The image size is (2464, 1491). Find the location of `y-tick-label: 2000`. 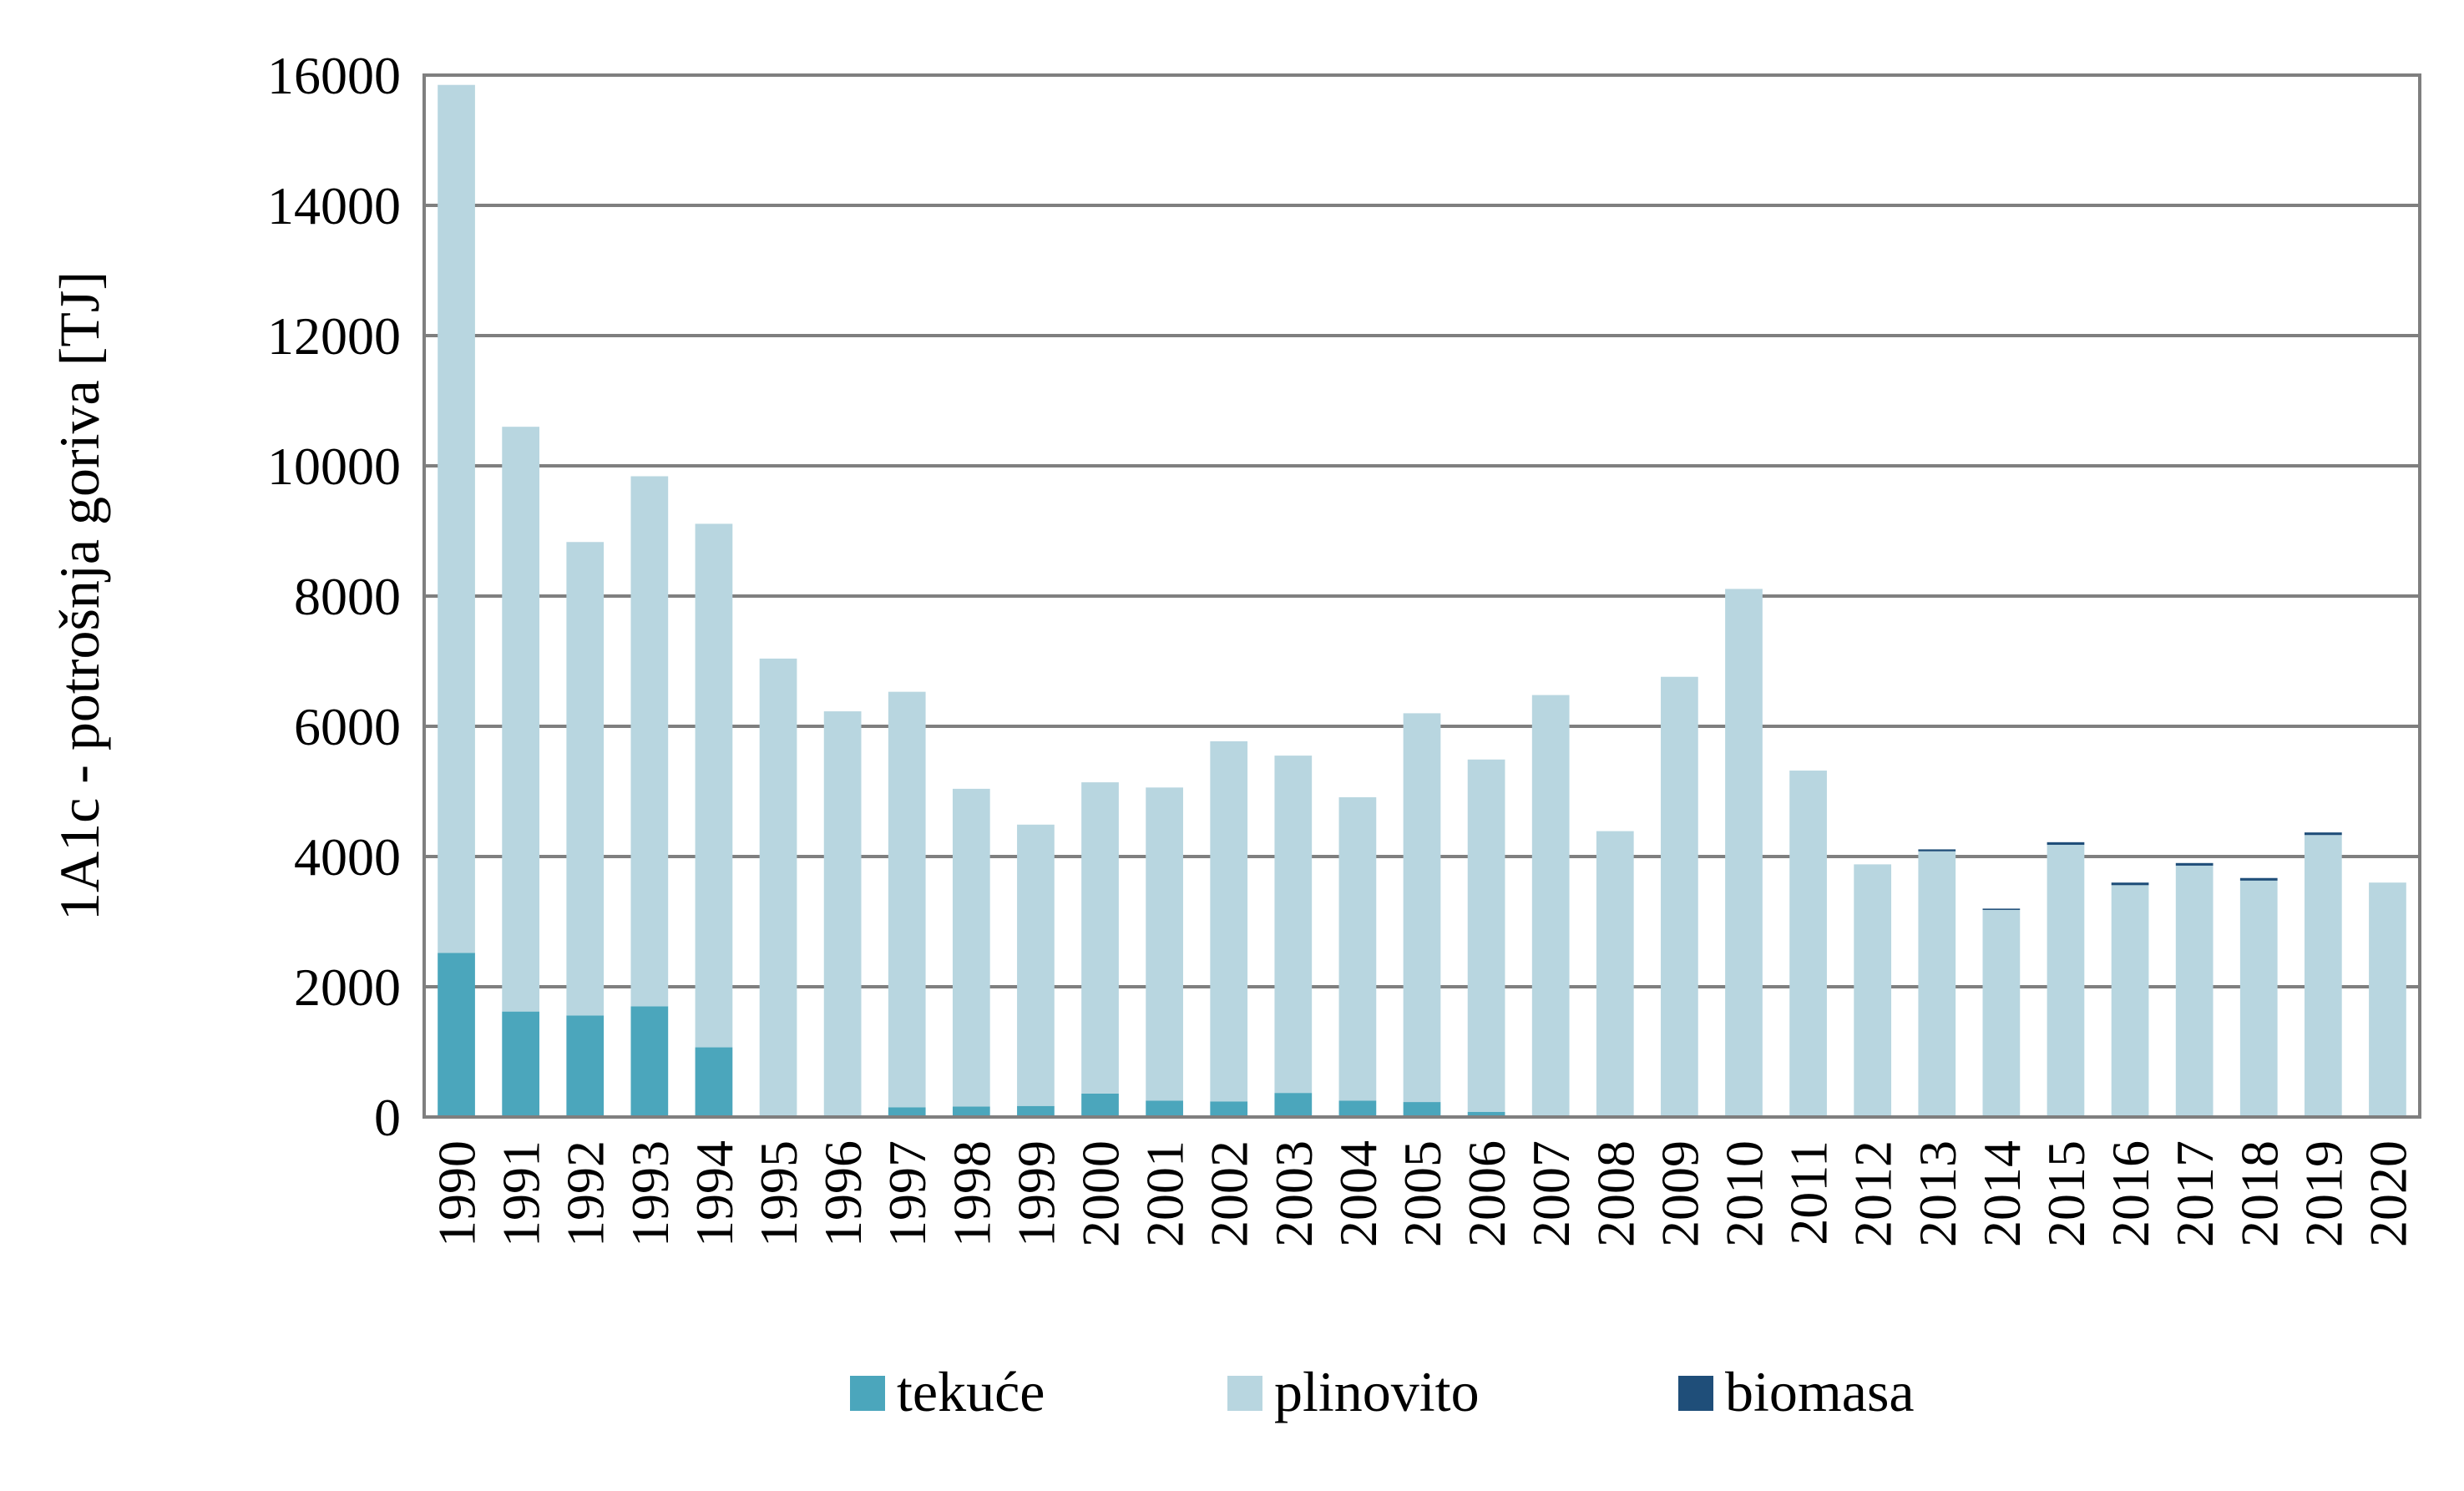

y-tick-label: 2000 is located at coordinates (347, 988).